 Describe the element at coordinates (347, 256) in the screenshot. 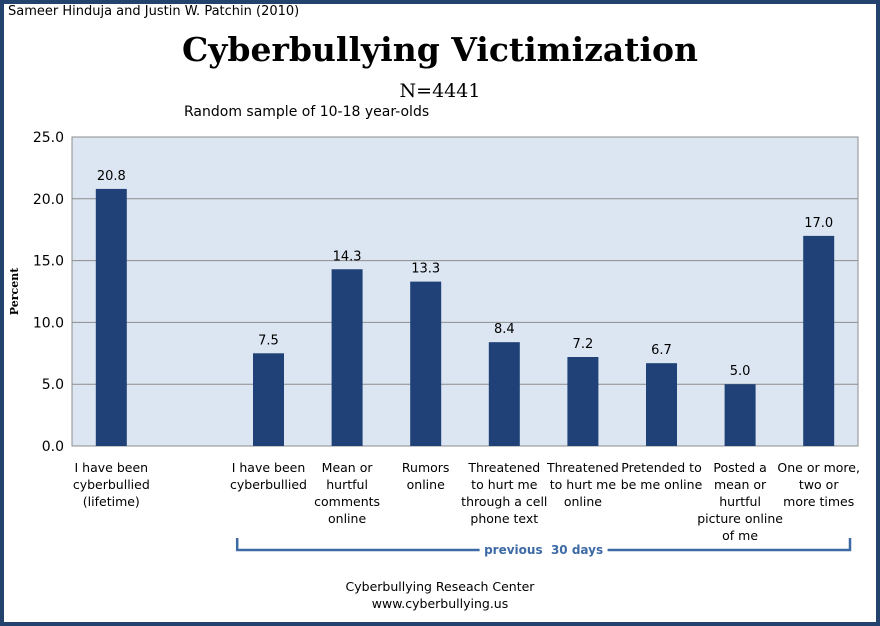

I see `data-label: 14.3` at that location.